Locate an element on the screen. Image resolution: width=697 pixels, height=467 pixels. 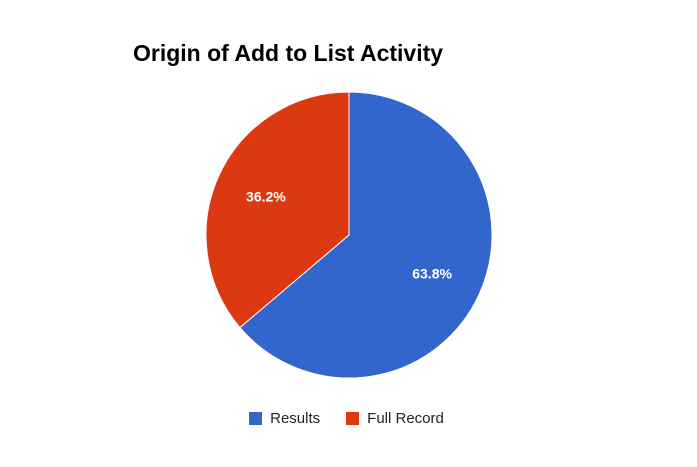
pie-slice-full-record is located at coordinates (277, 210).